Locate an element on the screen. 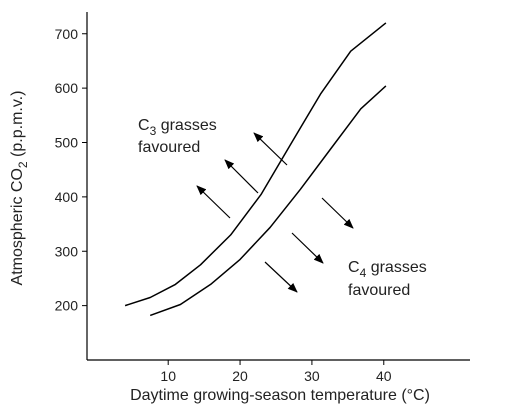  x-tick-label: 10 is located at coordinates (168, 376).